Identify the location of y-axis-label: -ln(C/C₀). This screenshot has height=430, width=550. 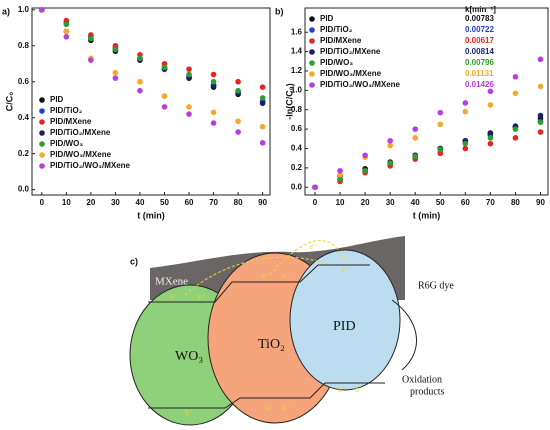
(289, 101).